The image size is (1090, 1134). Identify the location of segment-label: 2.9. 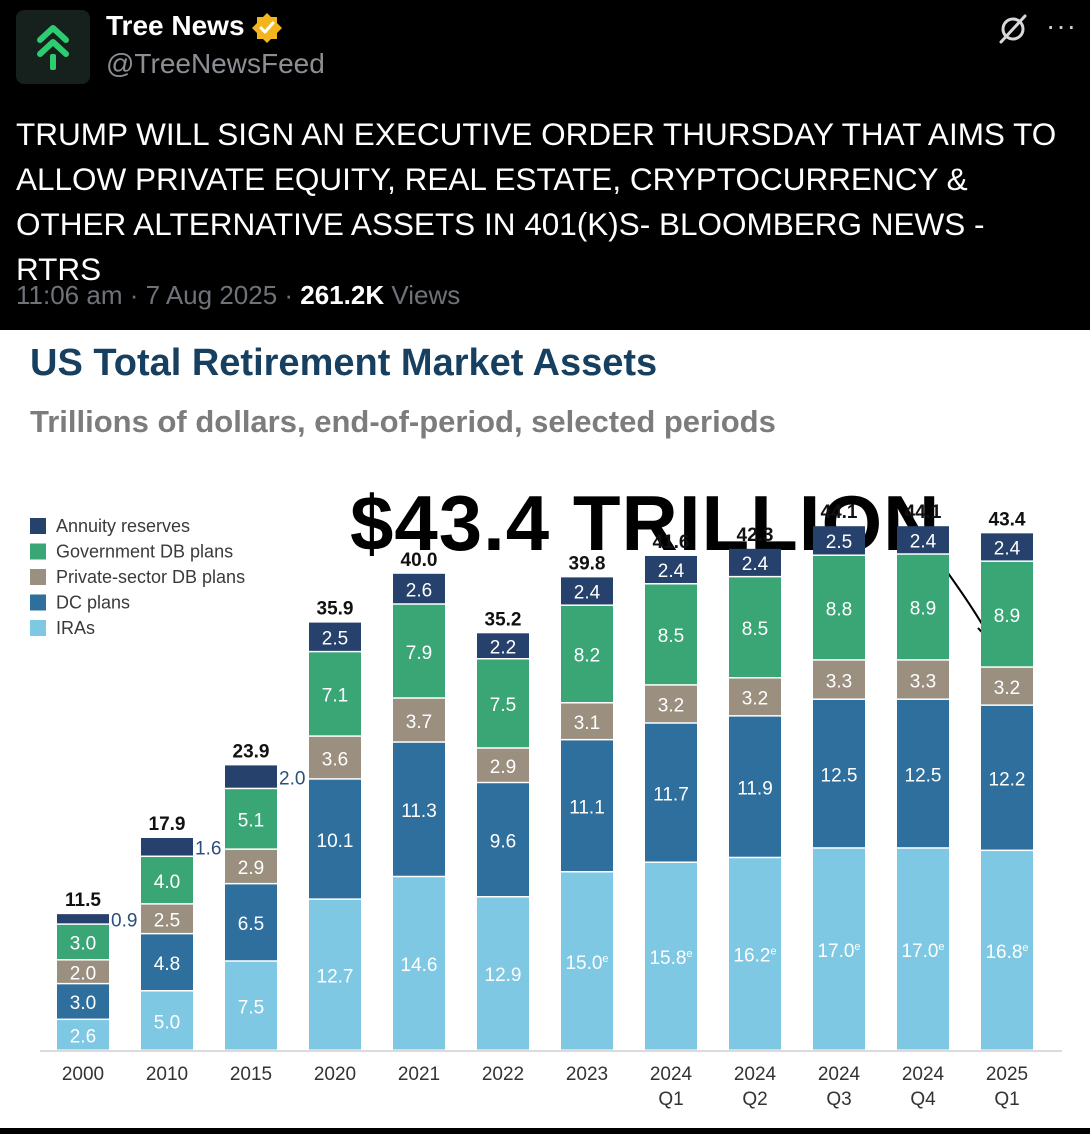
(251, 868).